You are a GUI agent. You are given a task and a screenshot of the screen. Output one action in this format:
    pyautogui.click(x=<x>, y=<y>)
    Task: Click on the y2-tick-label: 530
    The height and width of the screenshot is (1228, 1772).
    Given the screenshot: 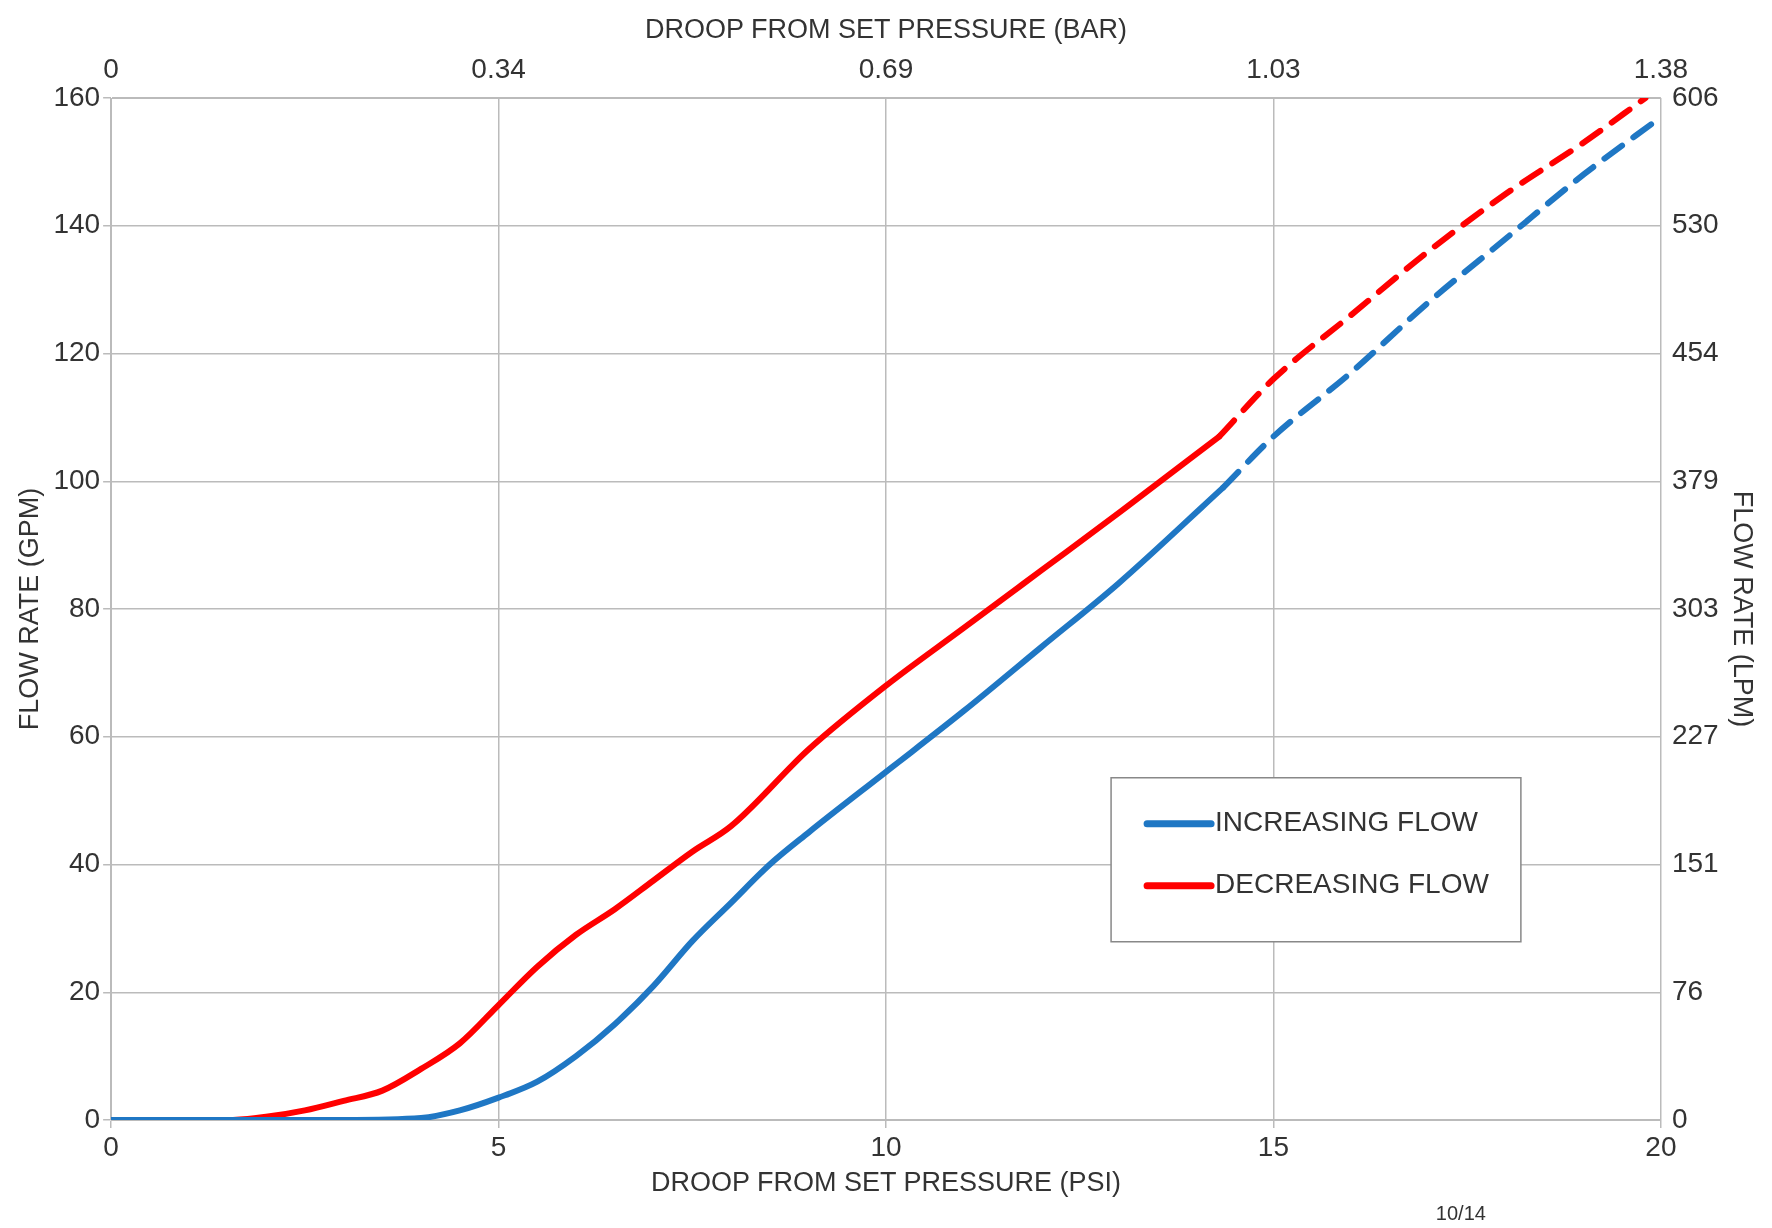 What is the action you would take?
    pyautogui.click(x=1695, y=224)
    